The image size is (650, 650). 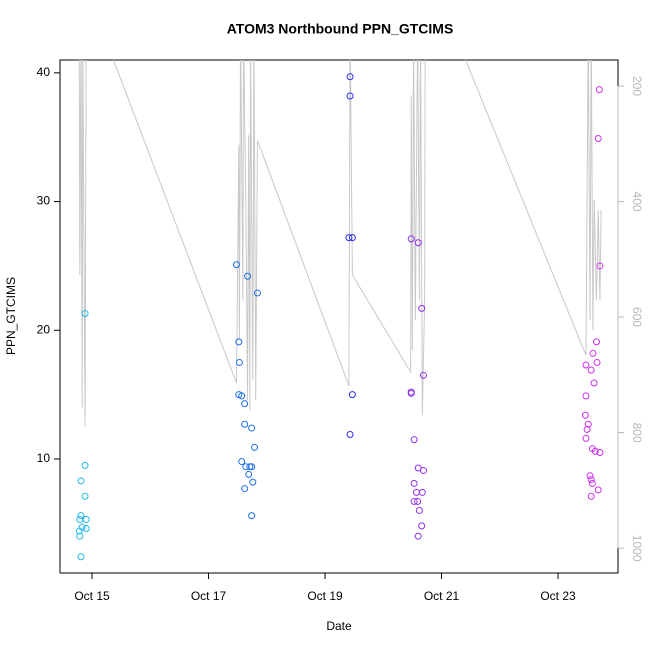 I want to click on x-tick-label: Oct 17, so click(x=209, y=596).